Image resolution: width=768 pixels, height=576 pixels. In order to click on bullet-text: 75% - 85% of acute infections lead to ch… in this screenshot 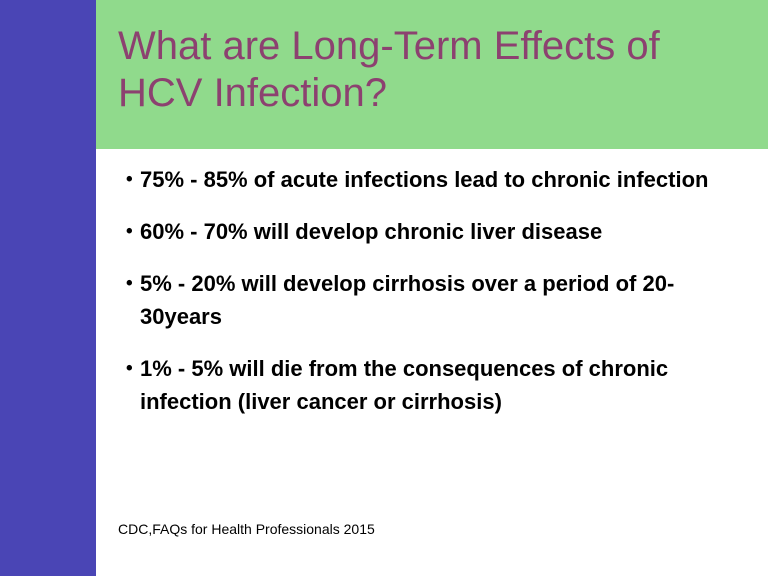, I will do `click(424, 179)`.